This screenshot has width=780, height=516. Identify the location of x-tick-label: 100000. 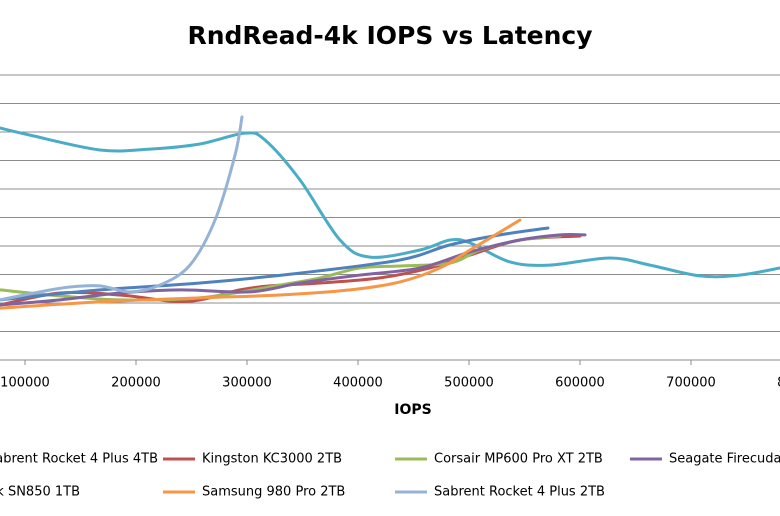
(25, 383).